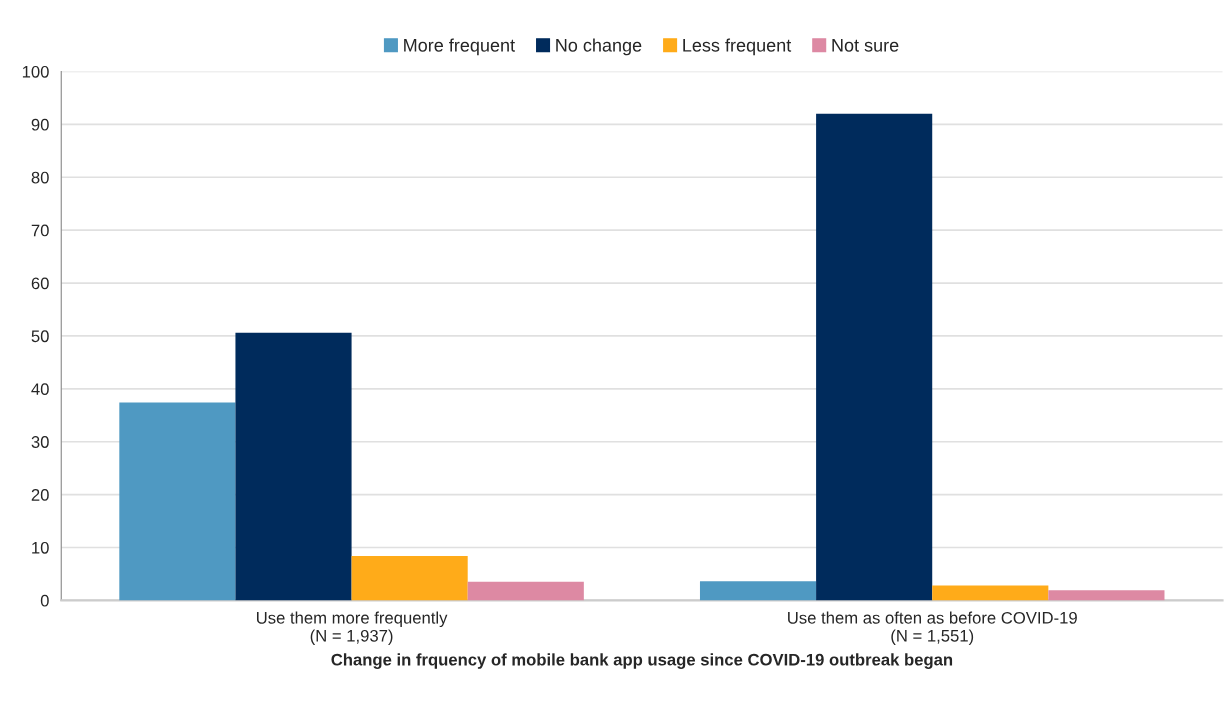 This screenshot has width=1225, height=708. What do you see at coordinates (737, 47) in the screenshot?
I see `legend-label: Less frequent` at bounding box center [737, 47].